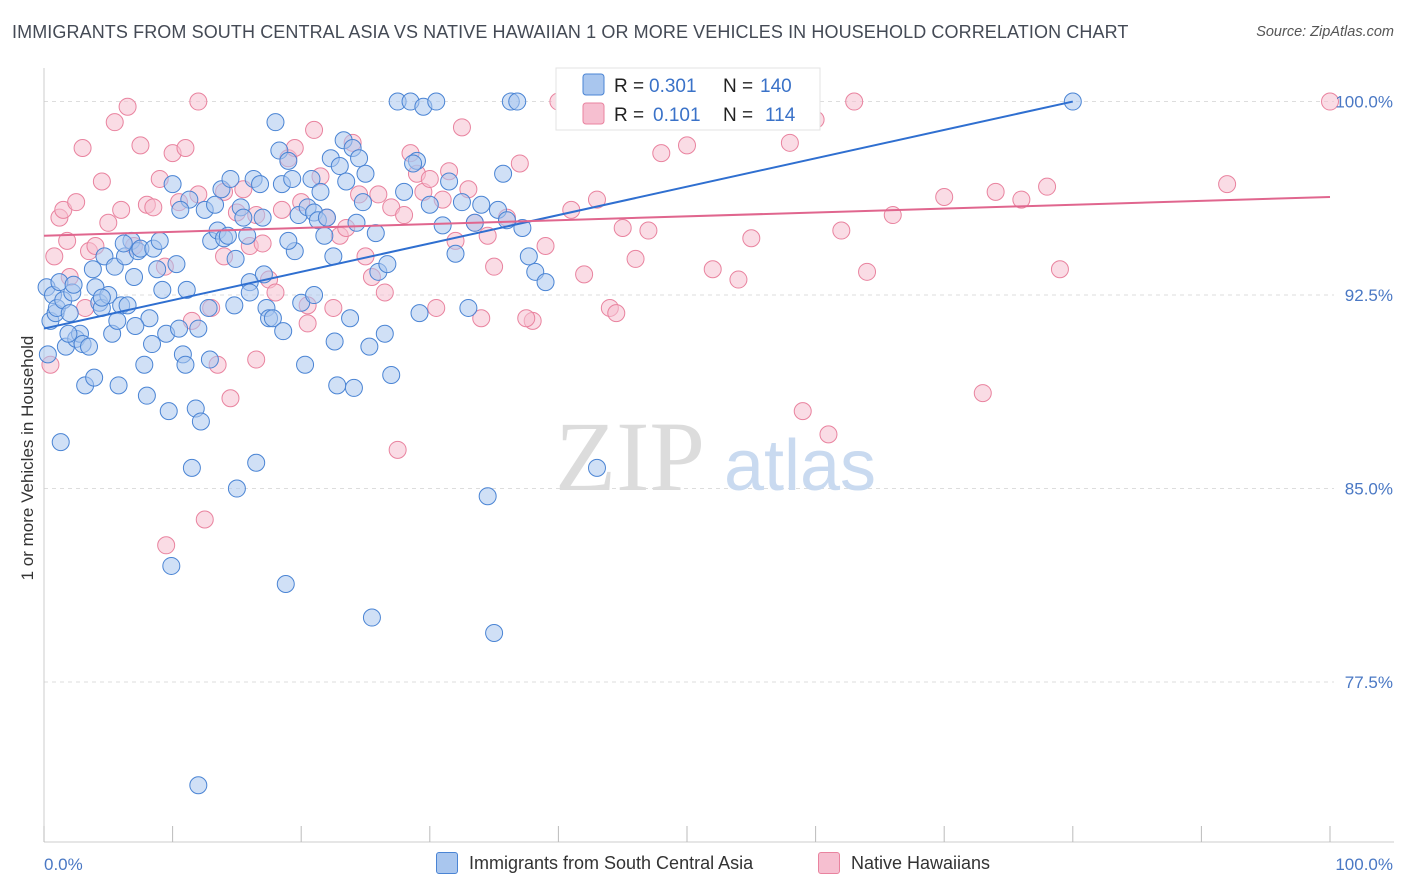 This screenshot has width=1406, height=892. Describe the element at coordinates (1369, 295) in the screenshot. I see `y-tick-label: 92.5%` at that location.